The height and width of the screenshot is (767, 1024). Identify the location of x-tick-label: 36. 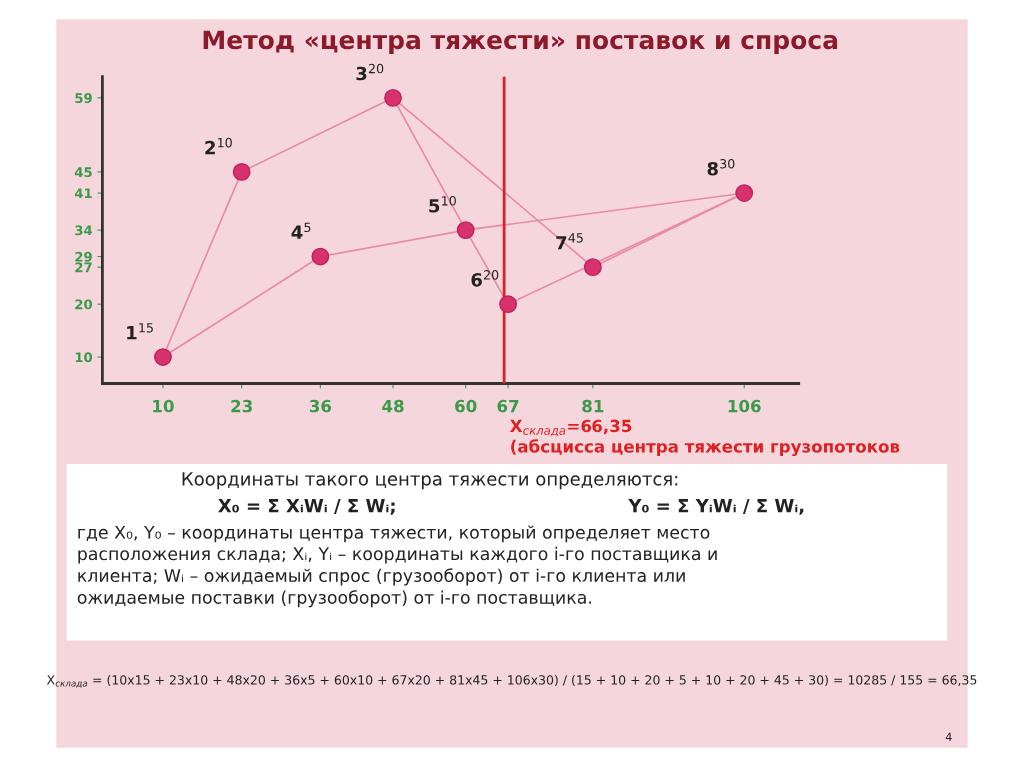
(320, 406).